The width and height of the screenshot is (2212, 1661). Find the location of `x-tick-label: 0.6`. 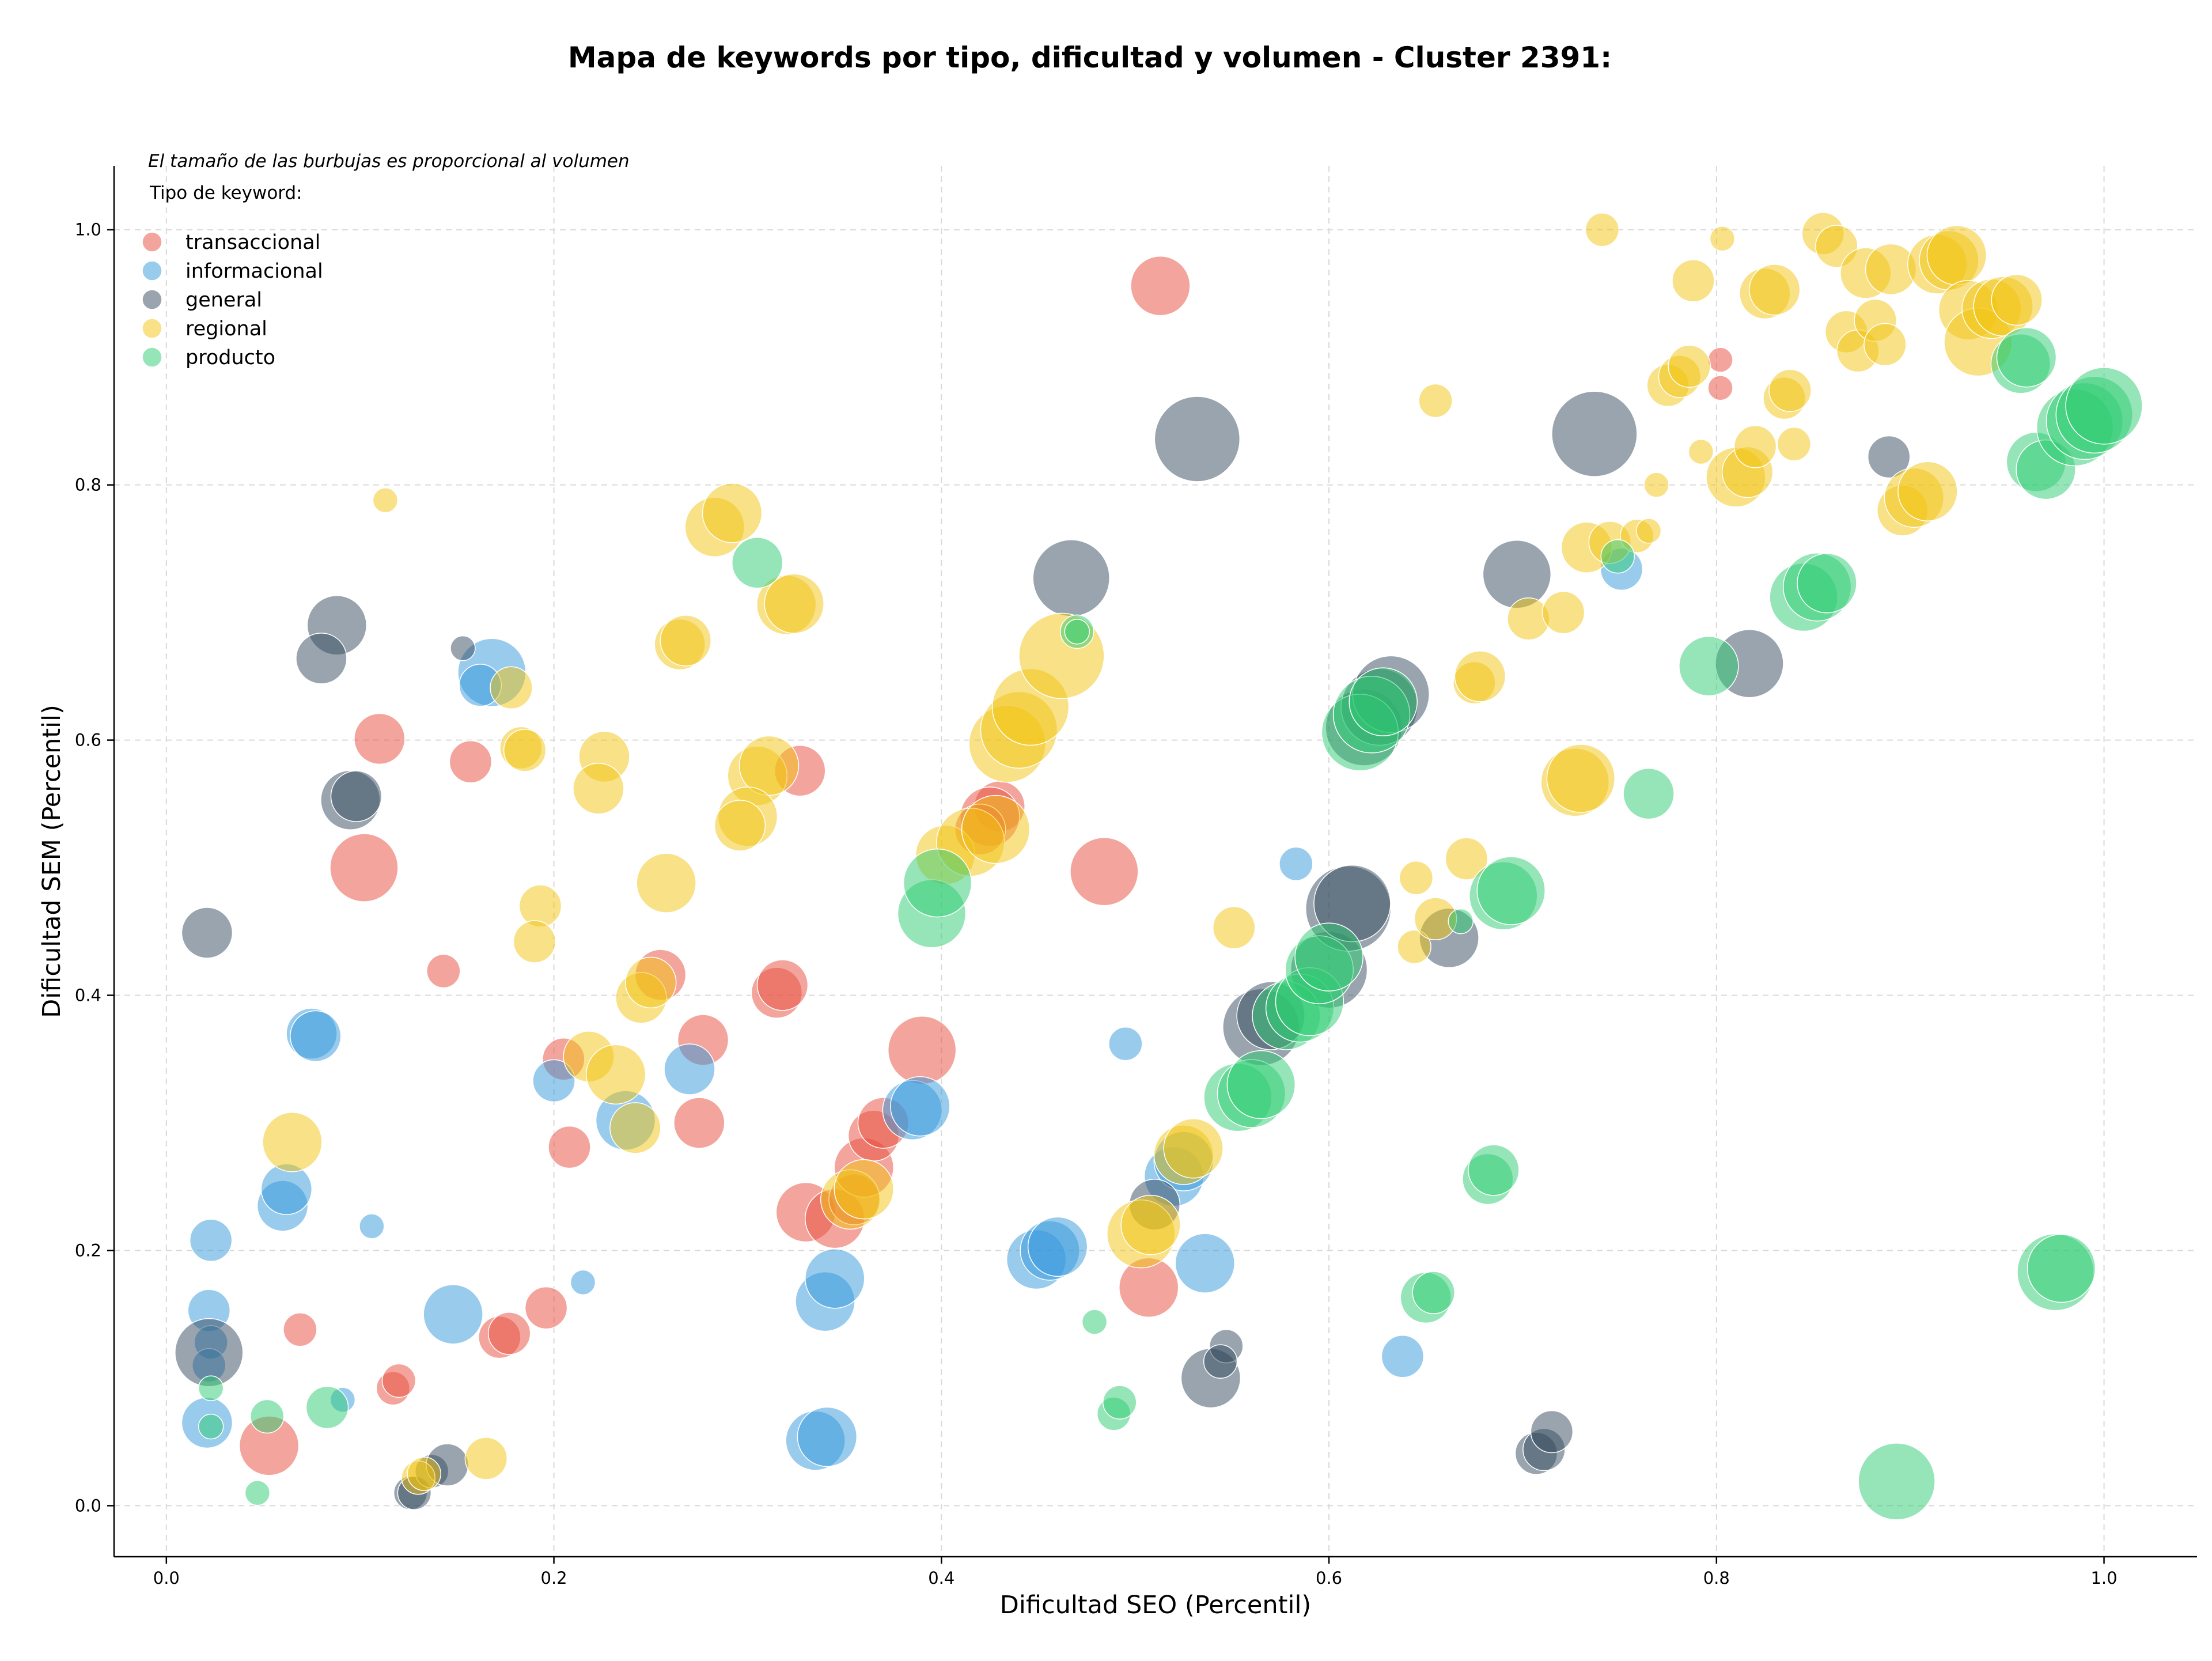

x-tick-label: 0.6 is located at coordinates (1329, 1578).